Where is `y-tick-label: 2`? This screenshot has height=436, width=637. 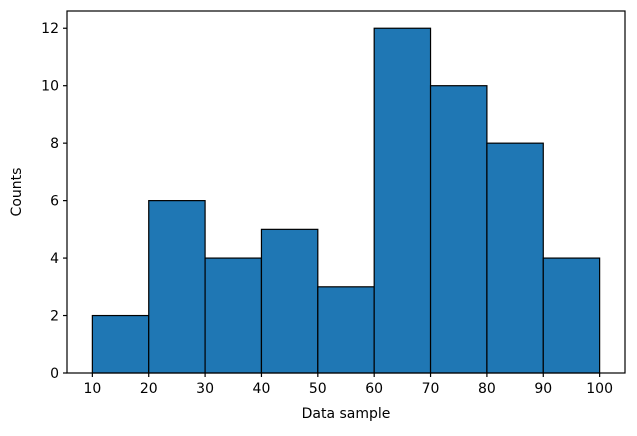 y-tick-label: 2 is located at coordinates (54, 317).